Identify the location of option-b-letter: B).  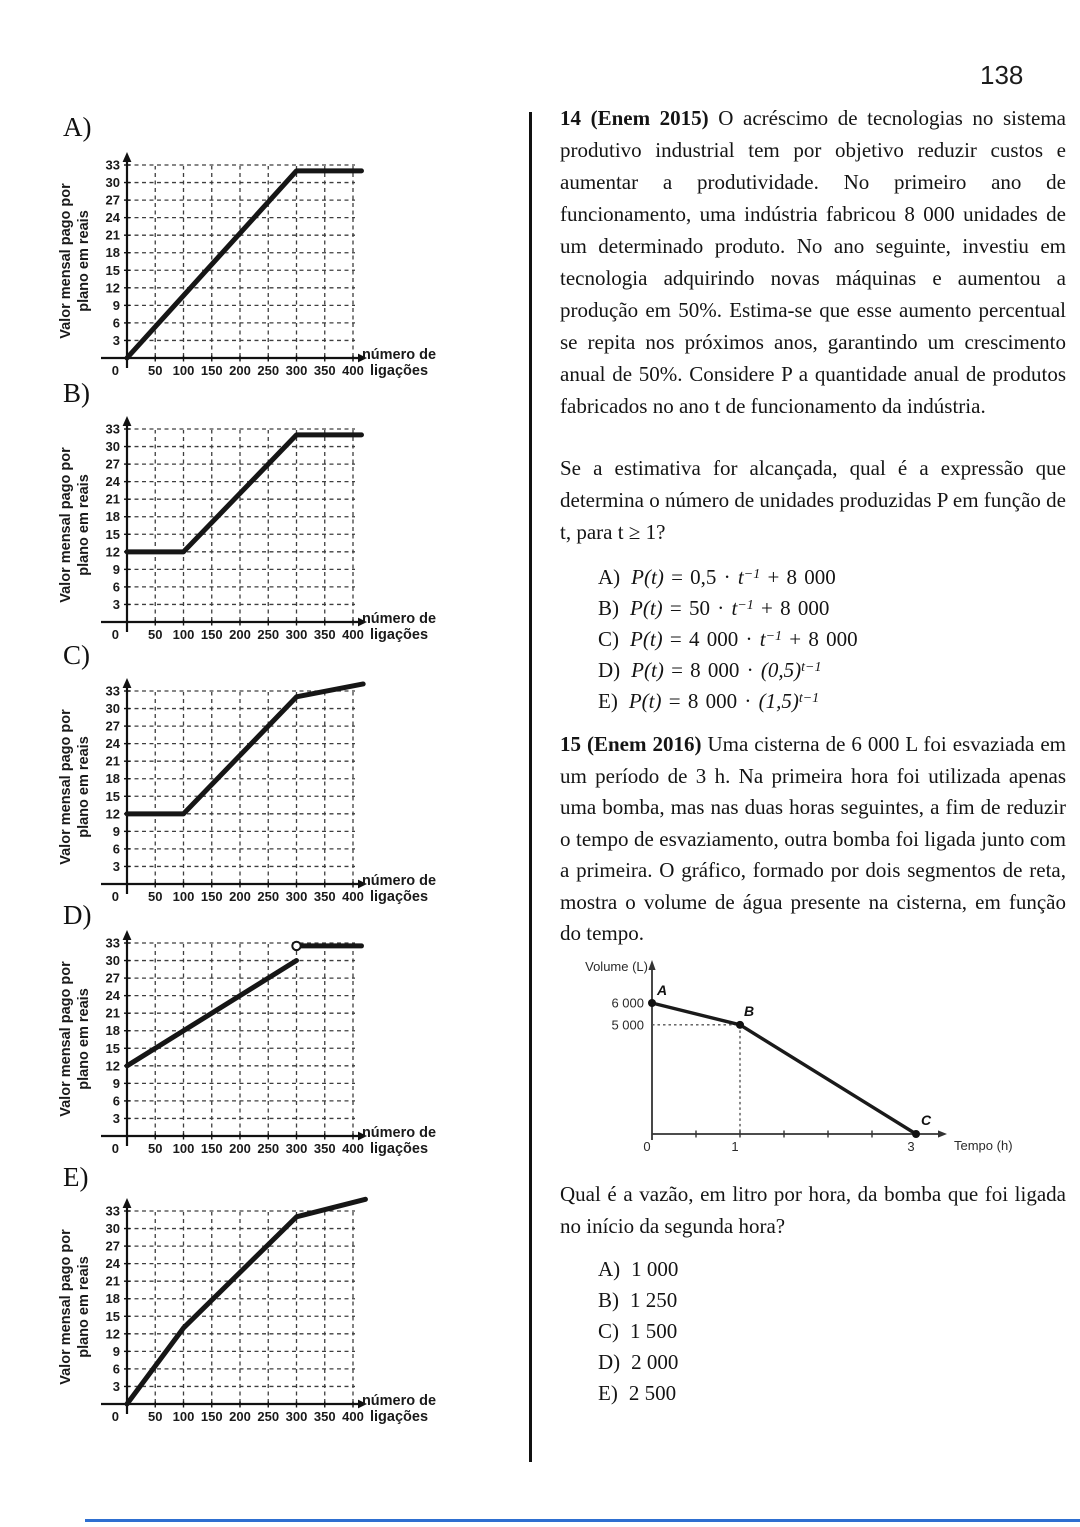
(76, 393).